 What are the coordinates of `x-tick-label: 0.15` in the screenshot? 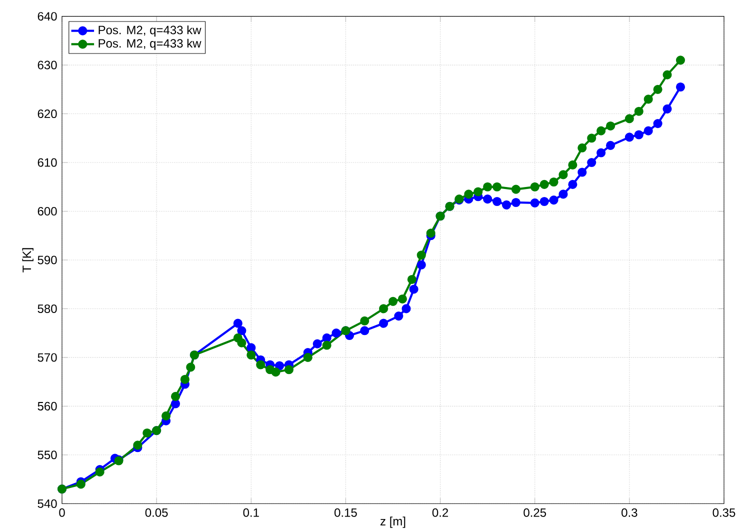 It's located at (345, 512).